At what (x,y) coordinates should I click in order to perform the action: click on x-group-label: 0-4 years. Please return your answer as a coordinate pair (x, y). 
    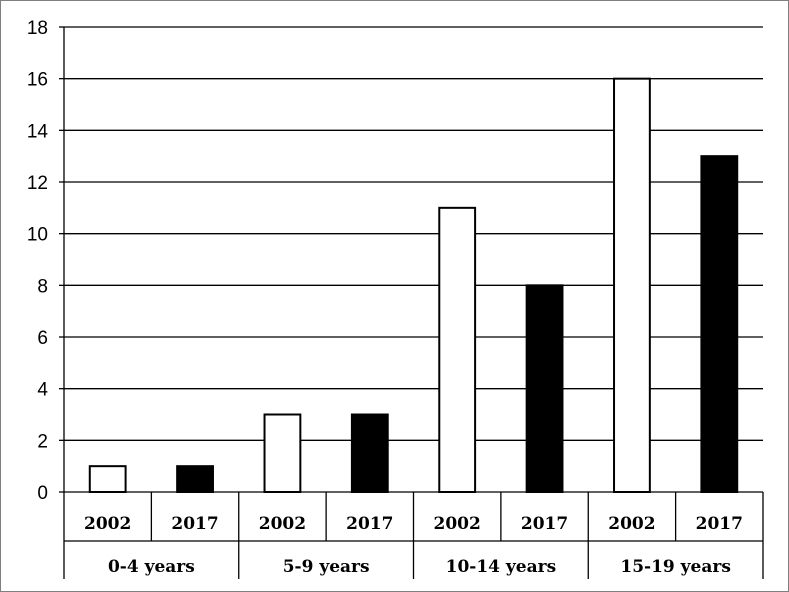
    Looking at the image, I should click on (151, 567).